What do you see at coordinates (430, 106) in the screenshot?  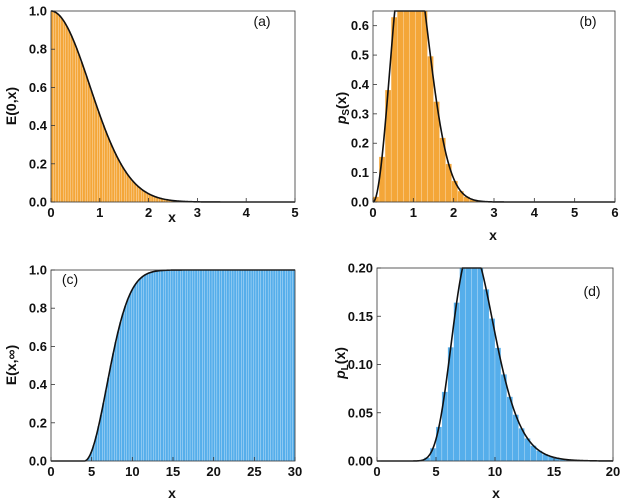 I see `panel-b-bars` at bounding box center [430, 106].